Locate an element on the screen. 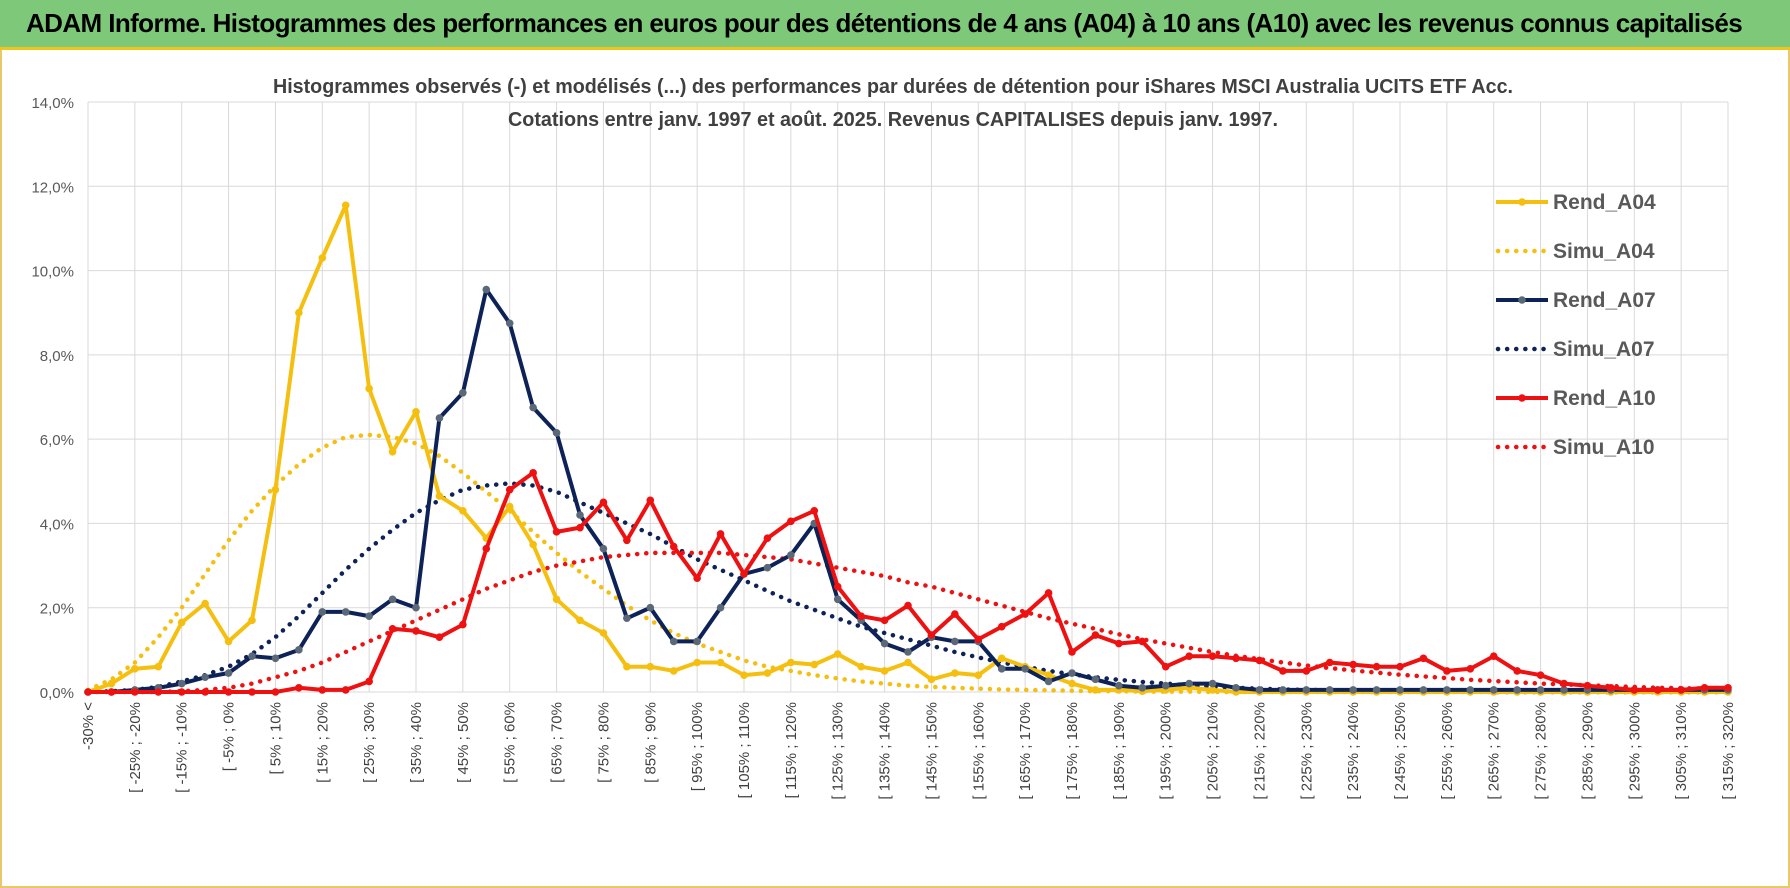 The height and width of the screenshot is (888, 1790). x-tick-label: [ -5% ; 0% is located at coordinates (229, 736).